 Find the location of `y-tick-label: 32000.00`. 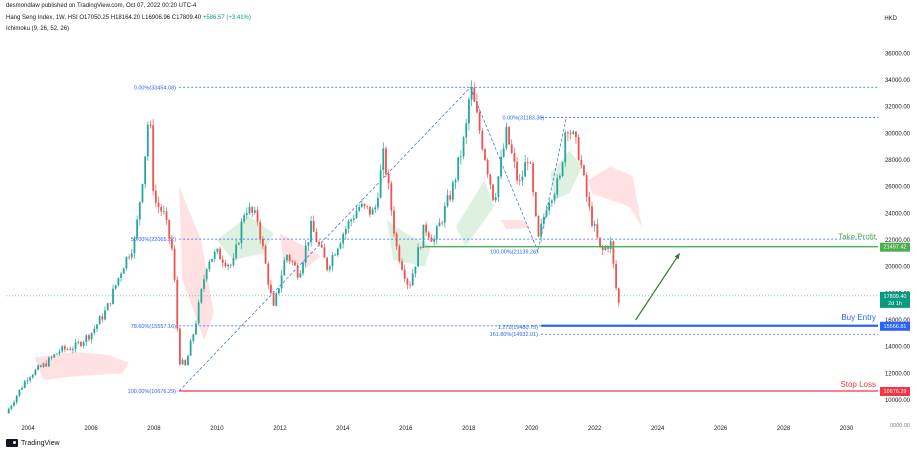

y-tick-label: 32000.00 is located at coordinates (898, 108).